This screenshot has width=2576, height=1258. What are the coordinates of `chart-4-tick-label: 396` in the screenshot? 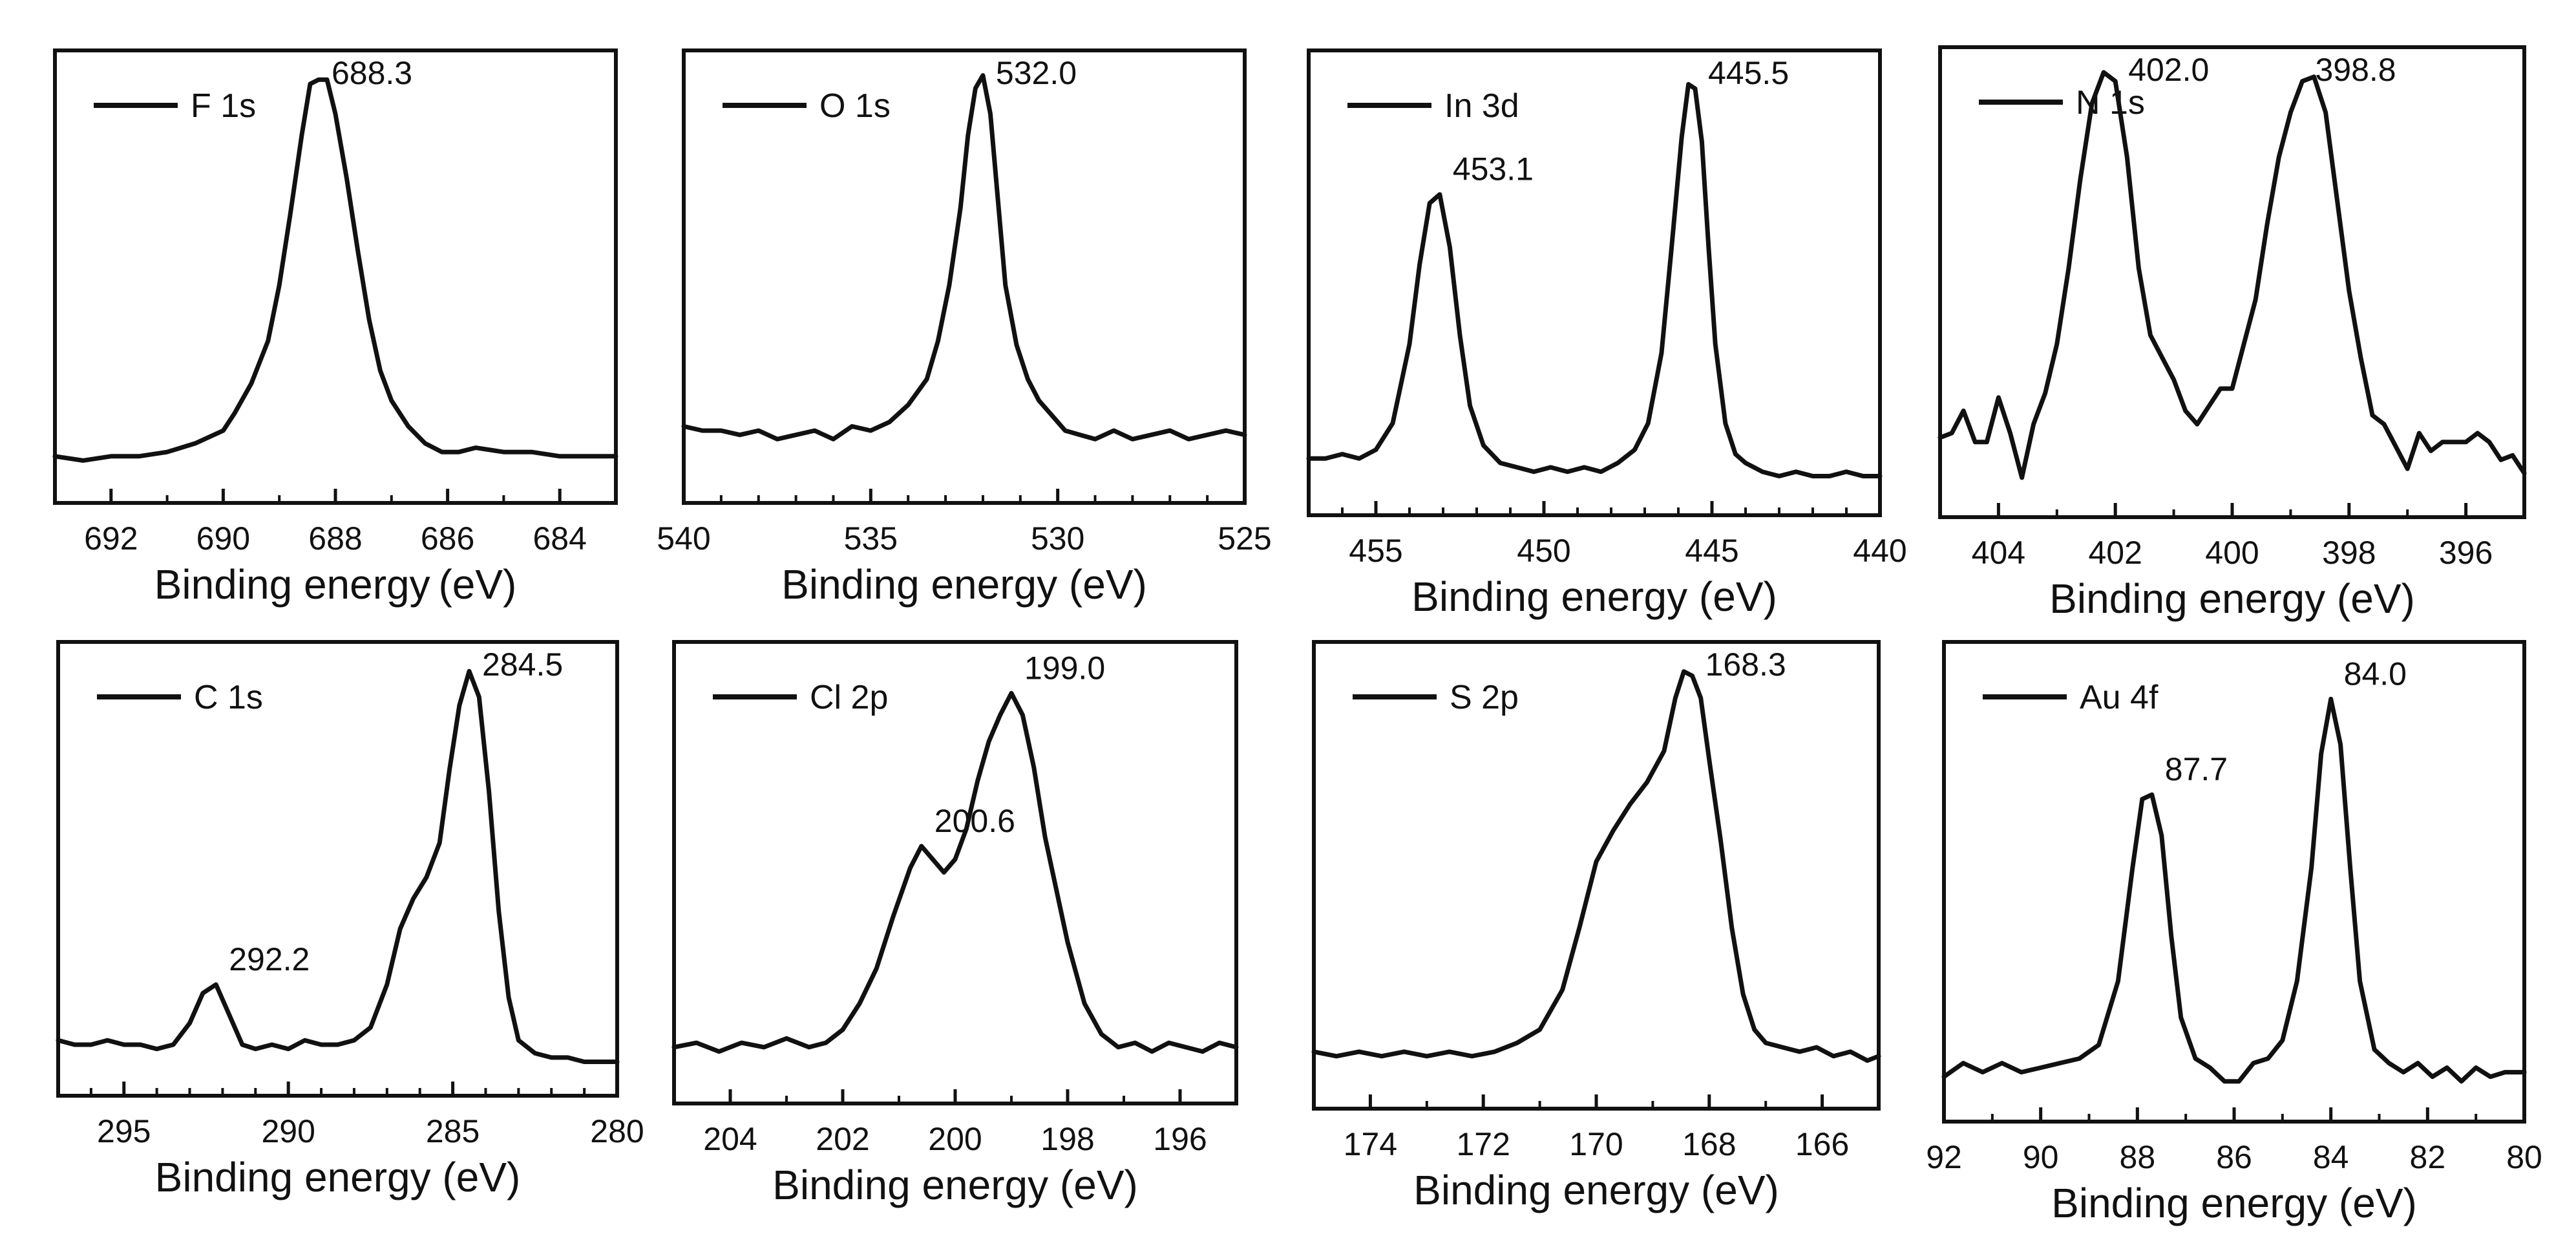 It's located at (2466, 553).